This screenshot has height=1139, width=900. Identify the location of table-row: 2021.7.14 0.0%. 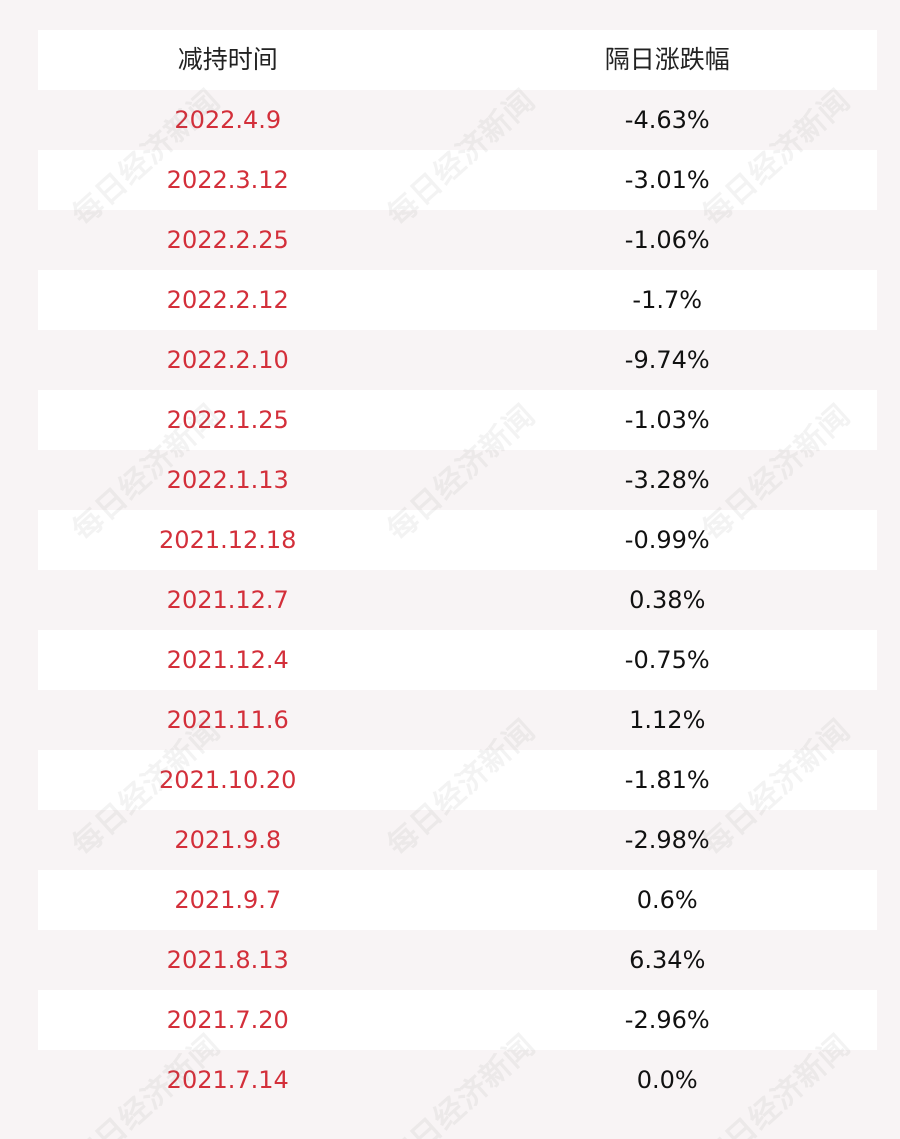
(457, 1080).